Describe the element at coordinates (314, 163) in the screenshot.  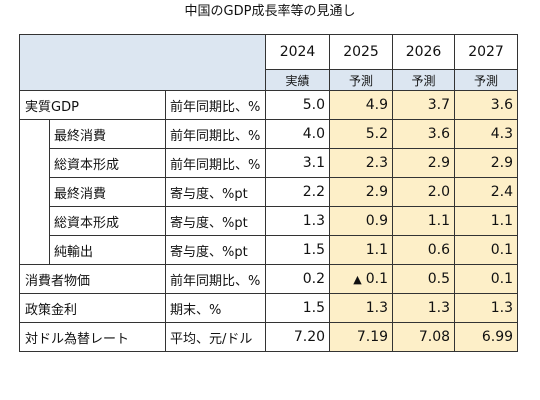
I see `value-text: 3.1` at that location.